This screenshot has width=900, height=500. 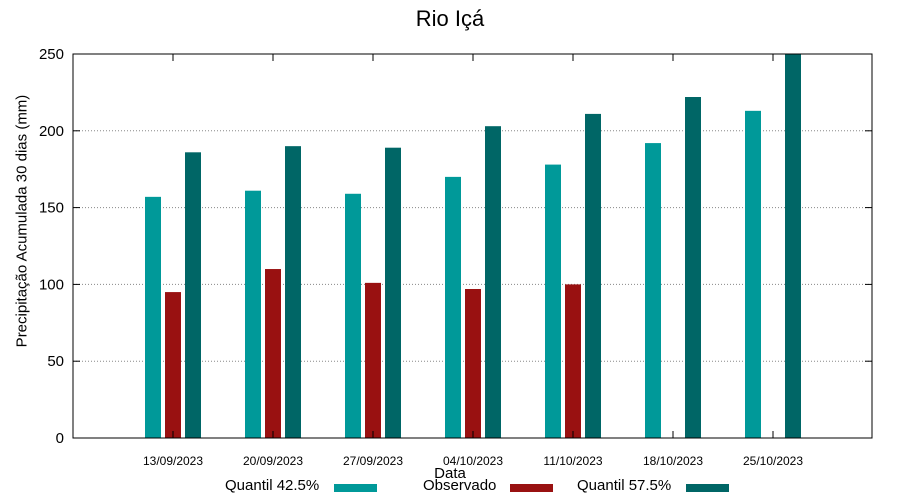 What do you see at coordinates (673, 461) in the screenshot?
I see `x-tick-label: 18/10/2023` at bounding box center [673, 461].